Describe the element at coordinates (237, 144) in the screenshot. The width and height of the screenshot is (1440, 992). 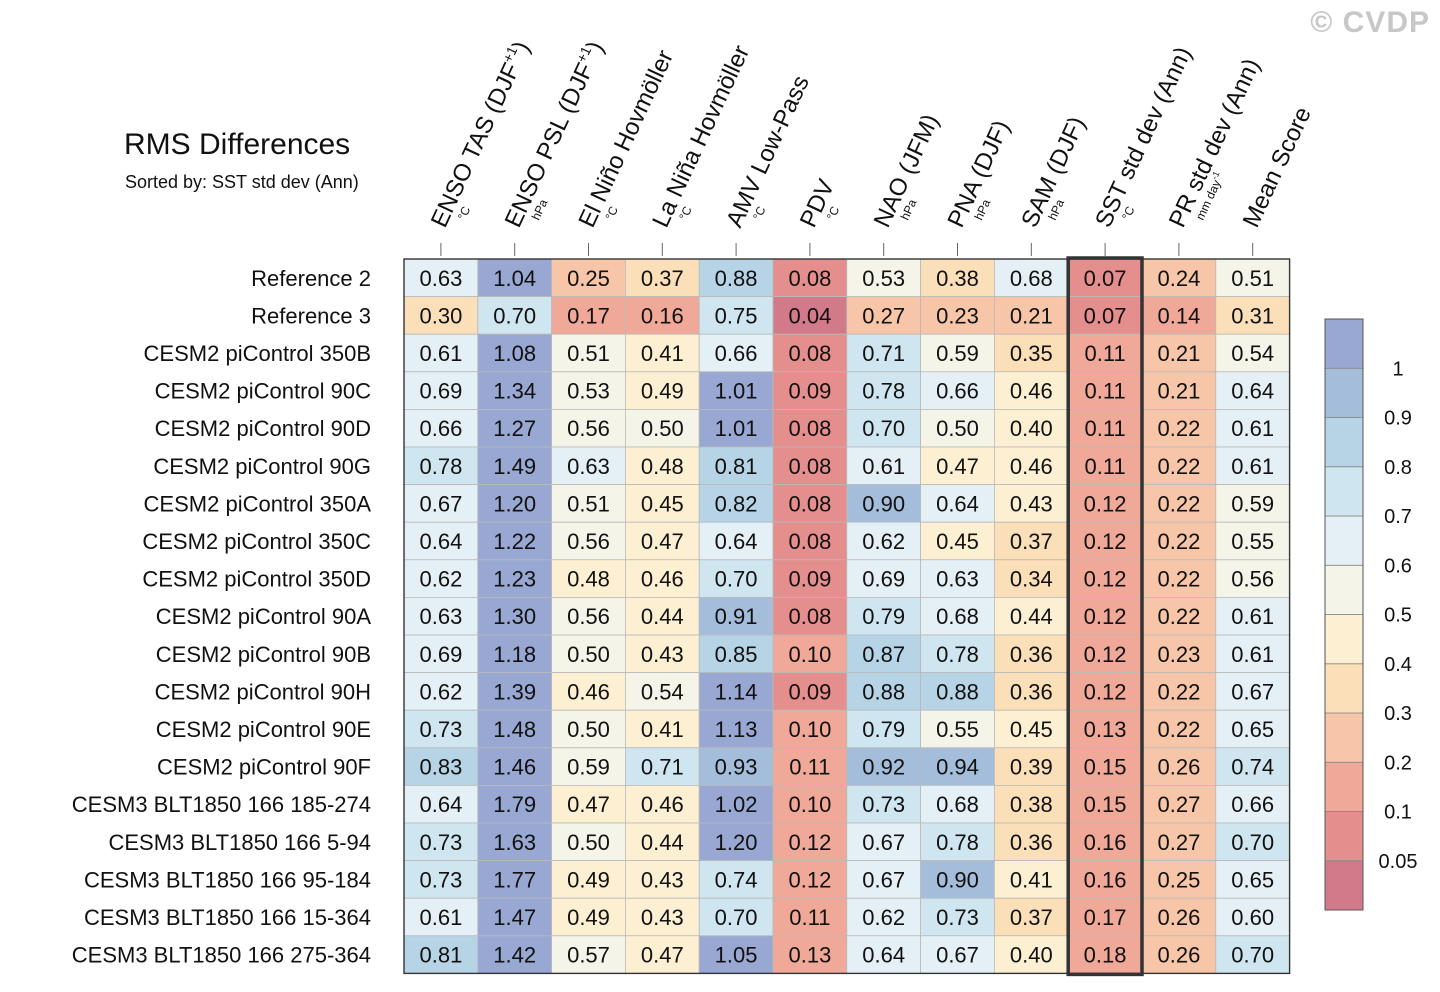
I see `chart-title: RMS Differences` at that location.